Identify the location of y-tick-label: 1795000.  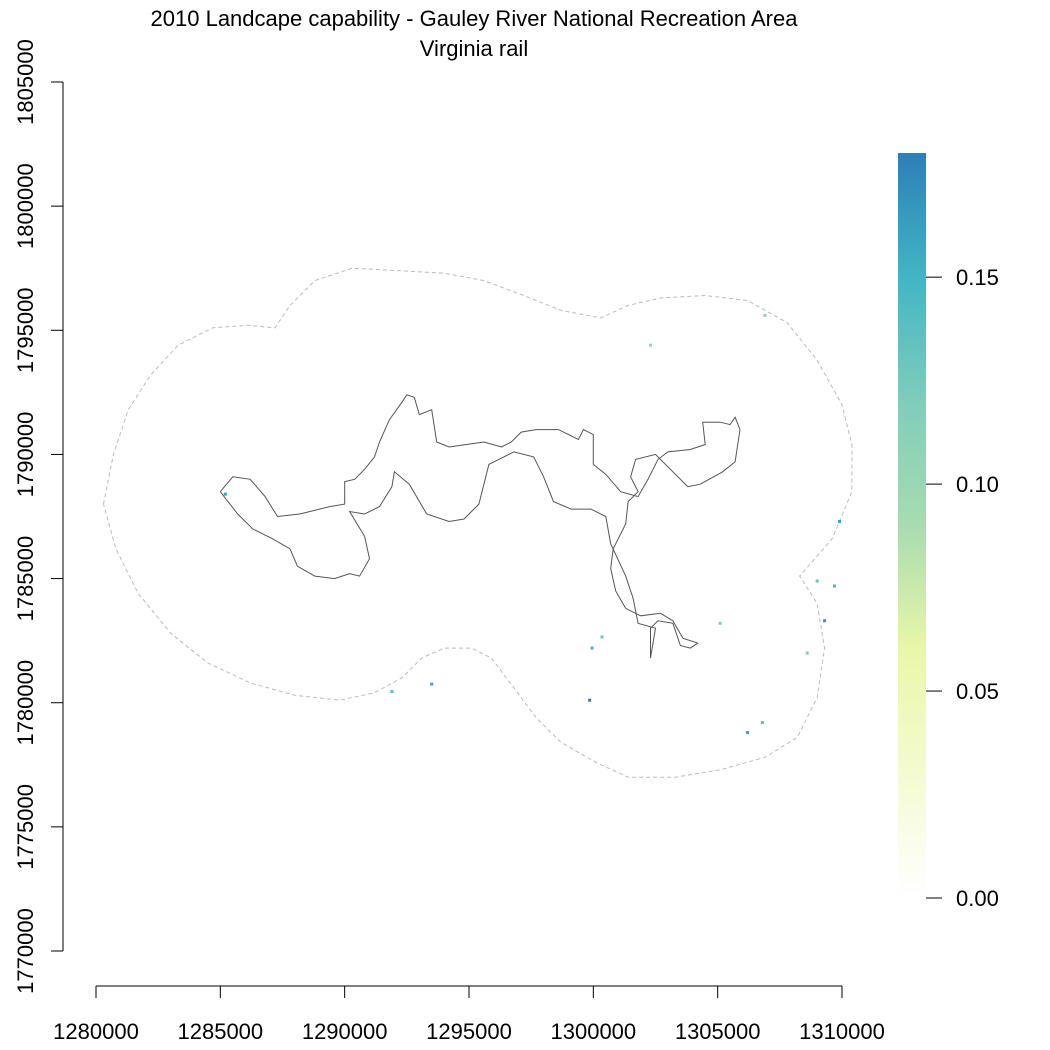
(25, 330).